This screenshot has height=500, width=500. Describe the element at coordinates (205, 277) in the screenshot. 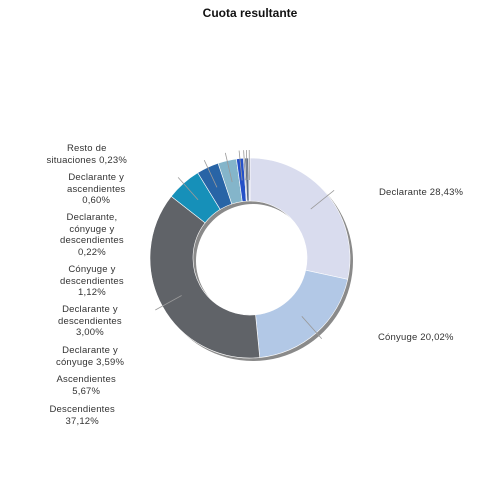

I see `slice-descendientes` at that location.